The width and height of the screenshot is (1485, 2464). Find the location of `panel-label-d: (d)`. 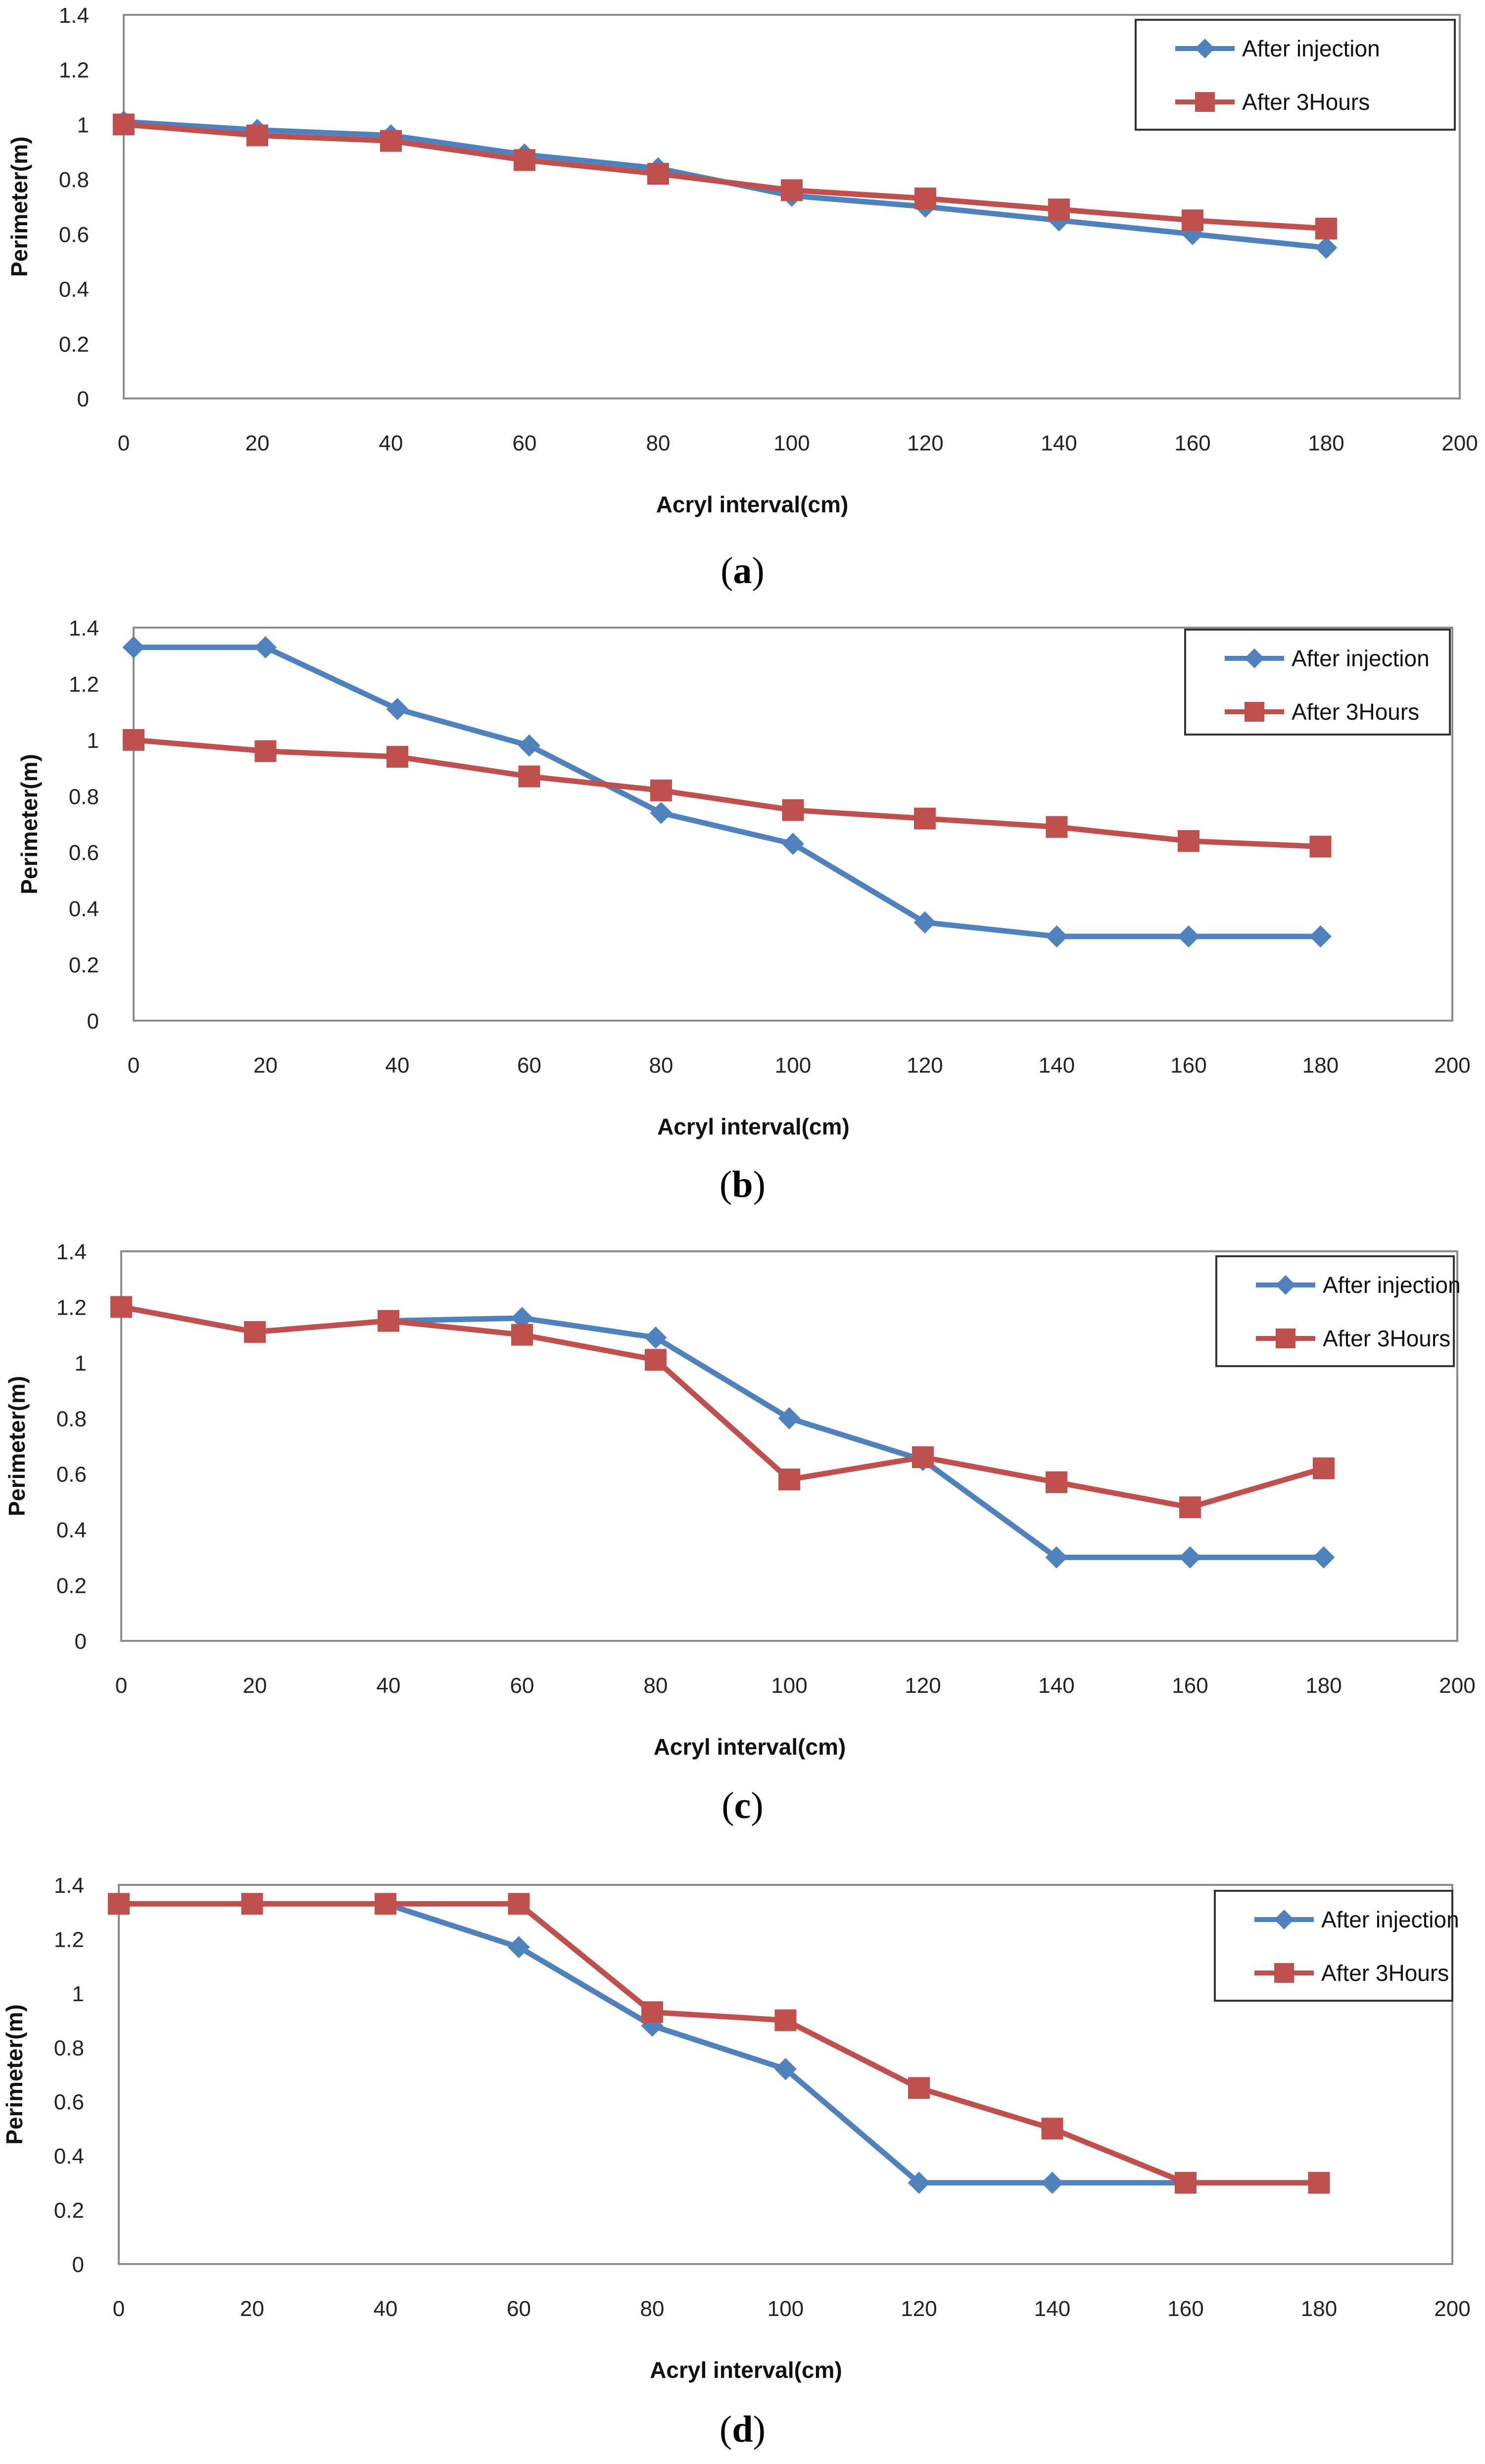

panel-label-d: (d) is located at coordinates (742, 2429).